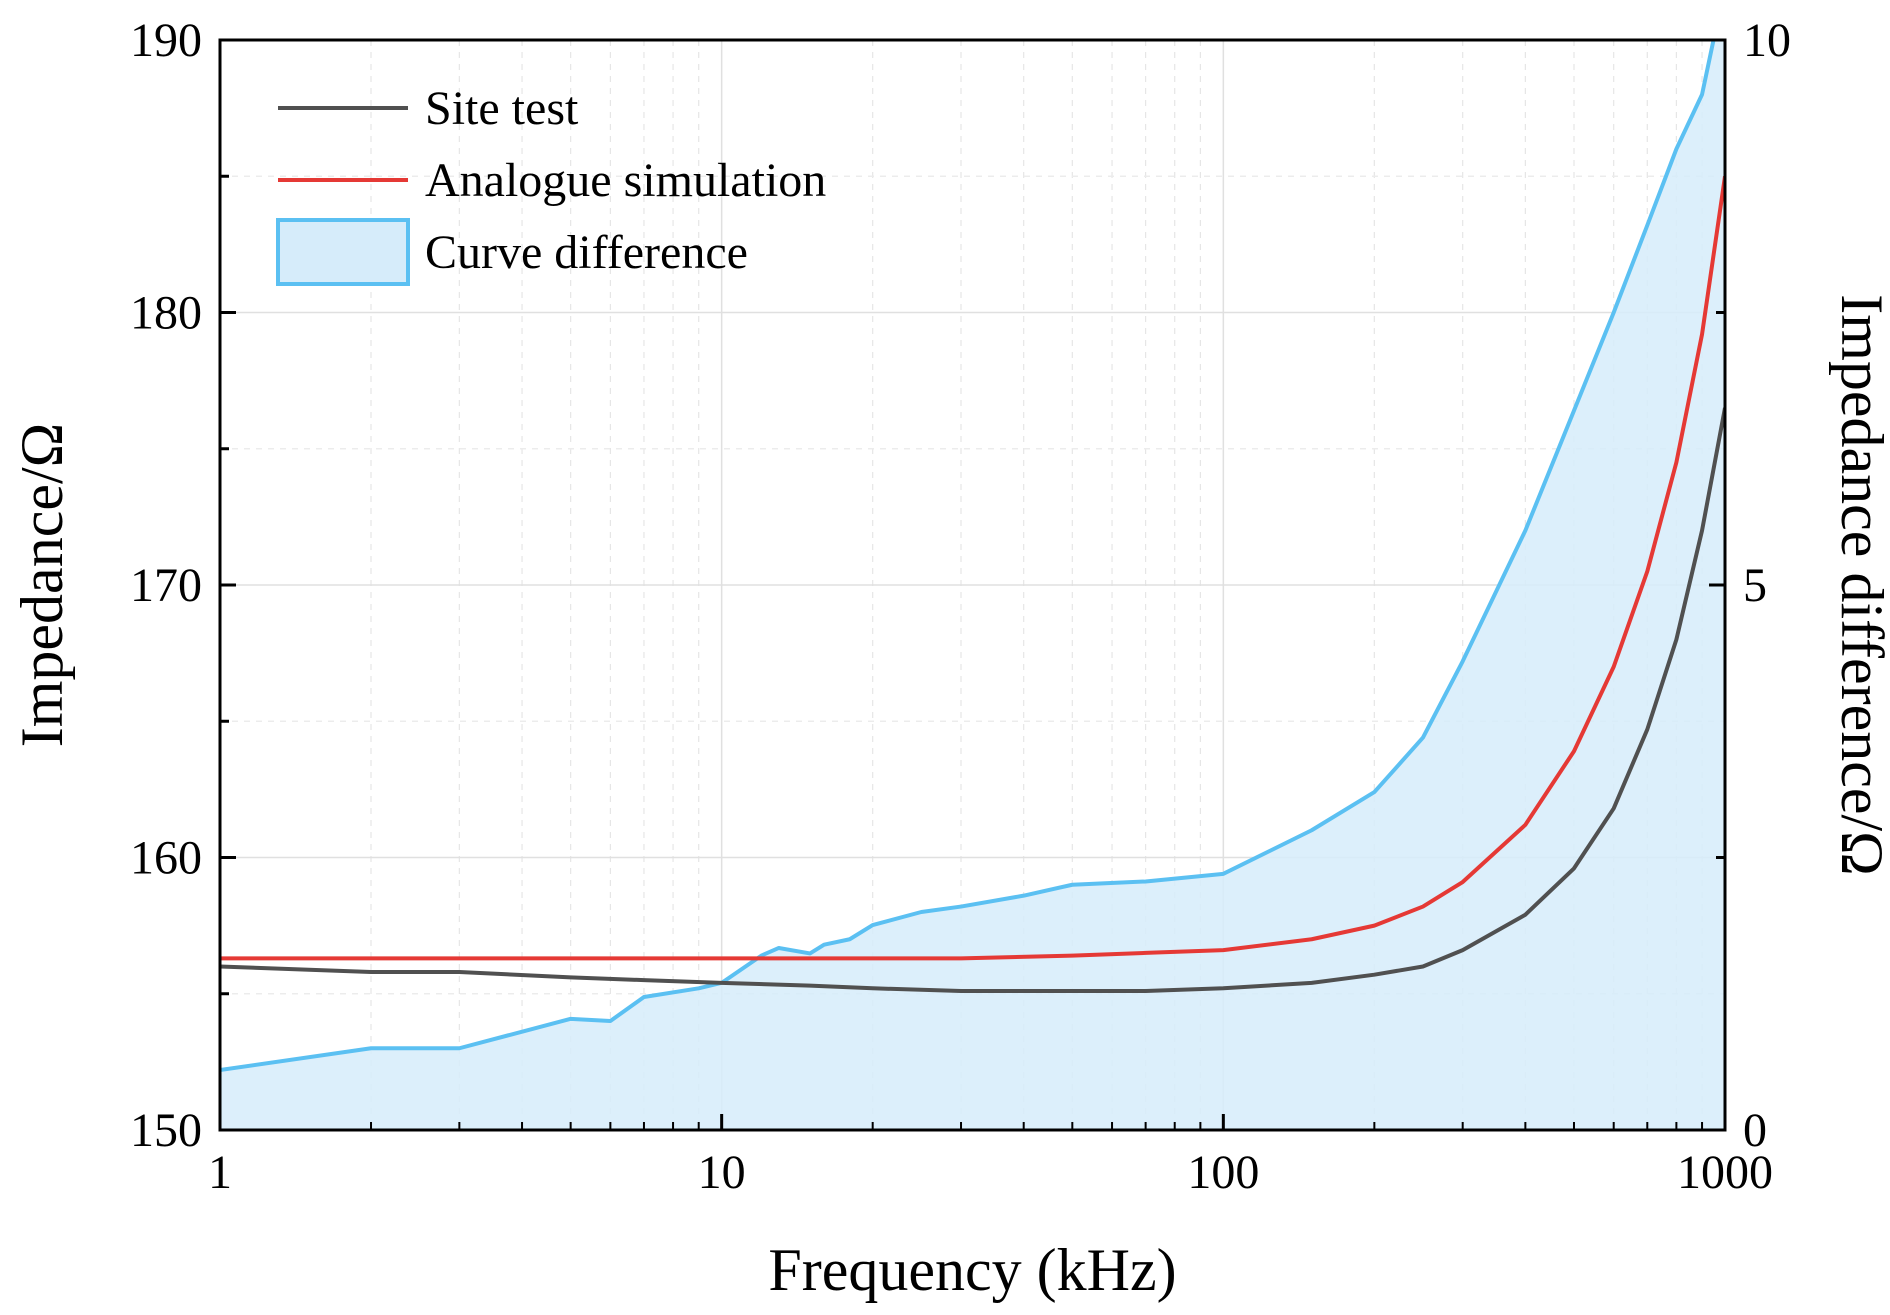 This screenshot has height=1315, width=1890. What do you see at coordinates (166, 40) in the screenshot?
I see `y-tick-label: 190` at bounding box center [166, 40].